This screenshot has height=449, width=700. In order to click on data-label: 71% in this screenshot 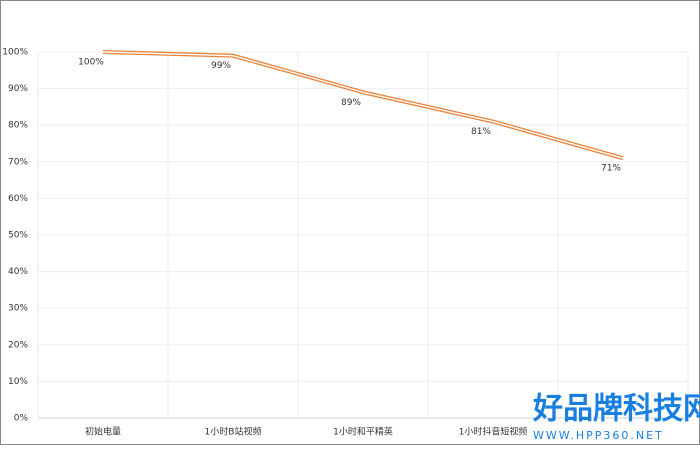, I will do `click(611, 169)`.